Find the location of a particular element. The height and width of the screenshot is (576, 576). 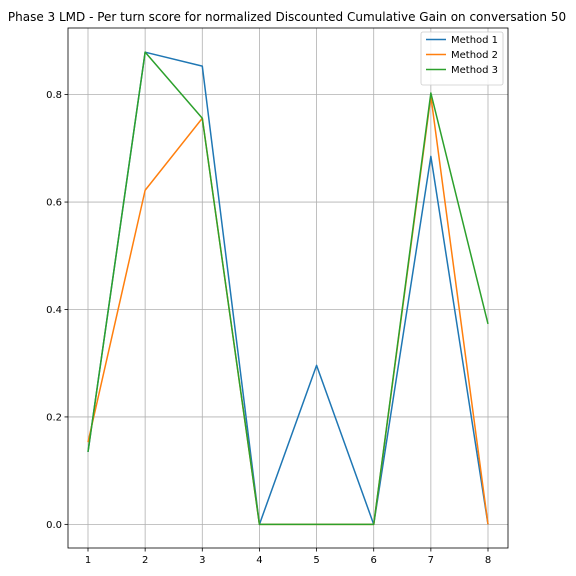

x-tick-label: 6 is located at coordinates (374, 560).